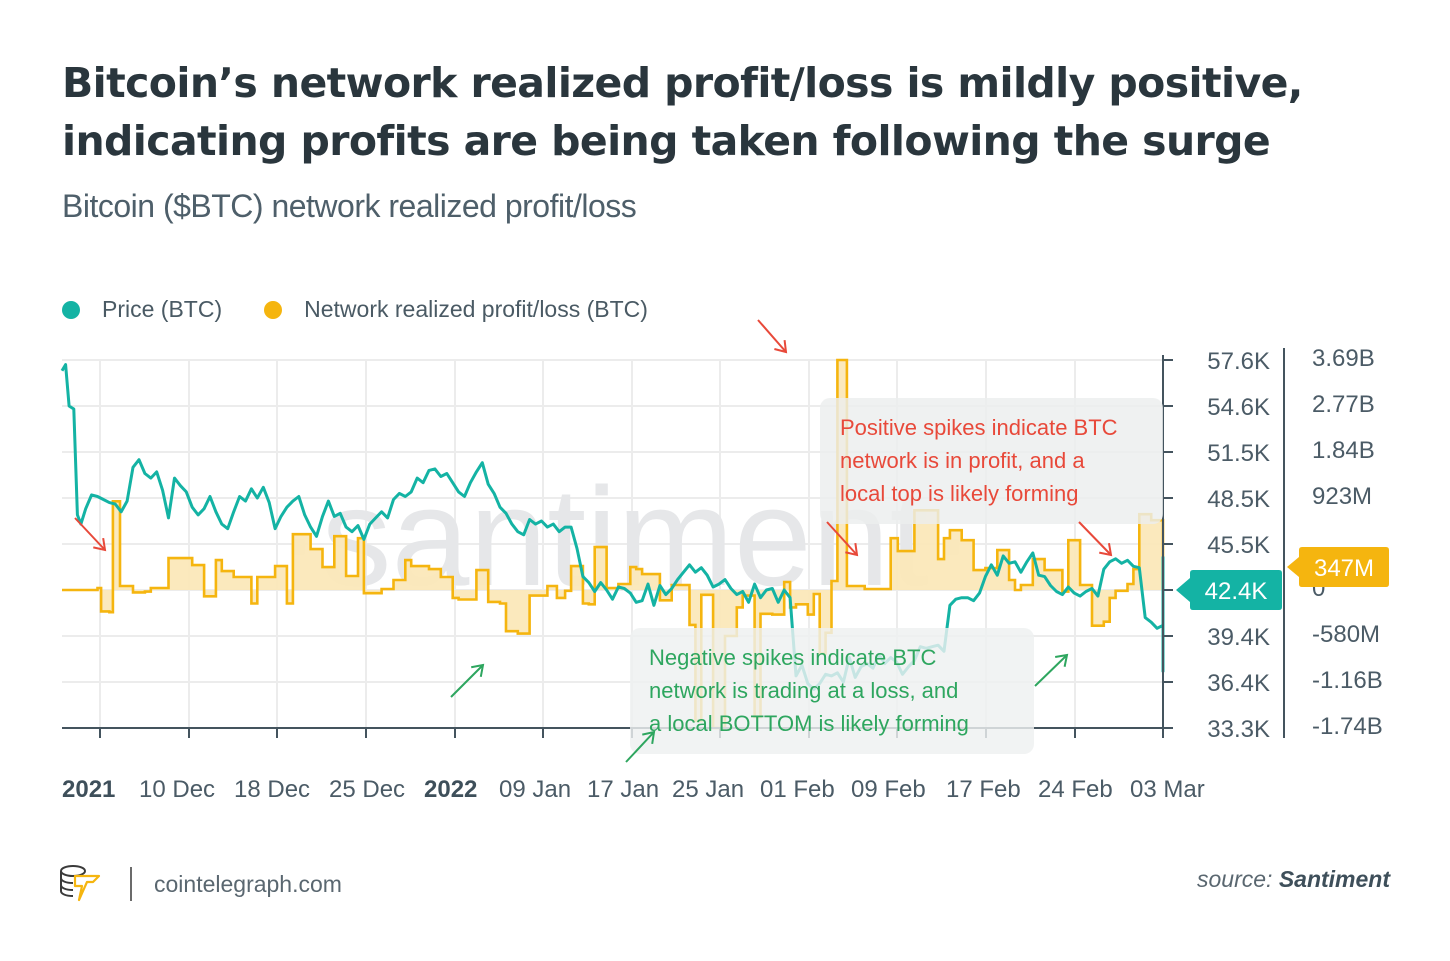  I want to click on y-left-tick-label: 33.3K, so click(1238, 729).